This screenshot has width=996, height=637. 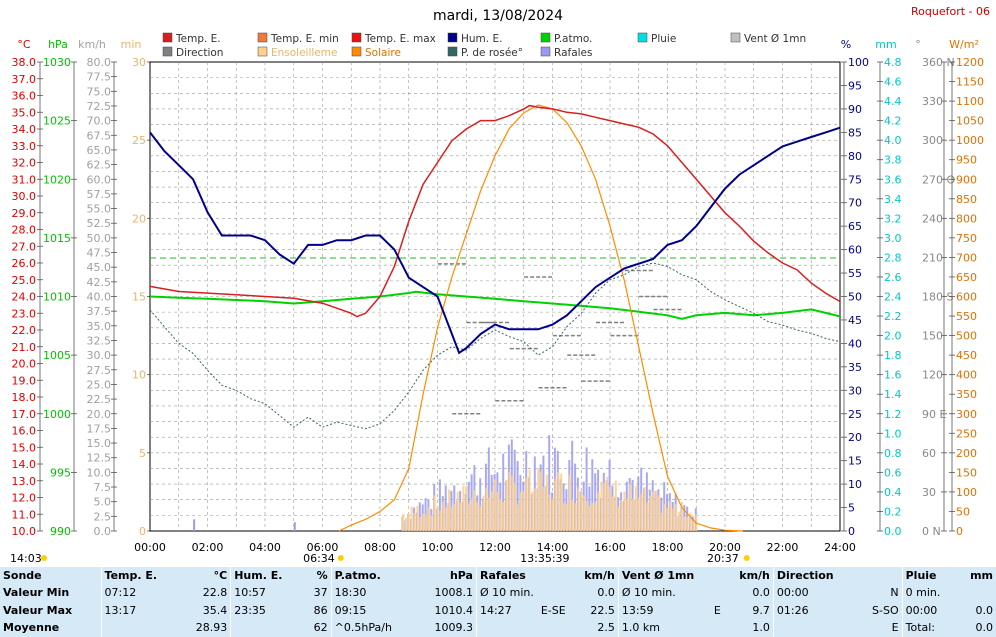 What do you see at coordinates (932, 140) in the screenshot?
I see `axis-tick-label: 300` at bounding box center [932, 140].